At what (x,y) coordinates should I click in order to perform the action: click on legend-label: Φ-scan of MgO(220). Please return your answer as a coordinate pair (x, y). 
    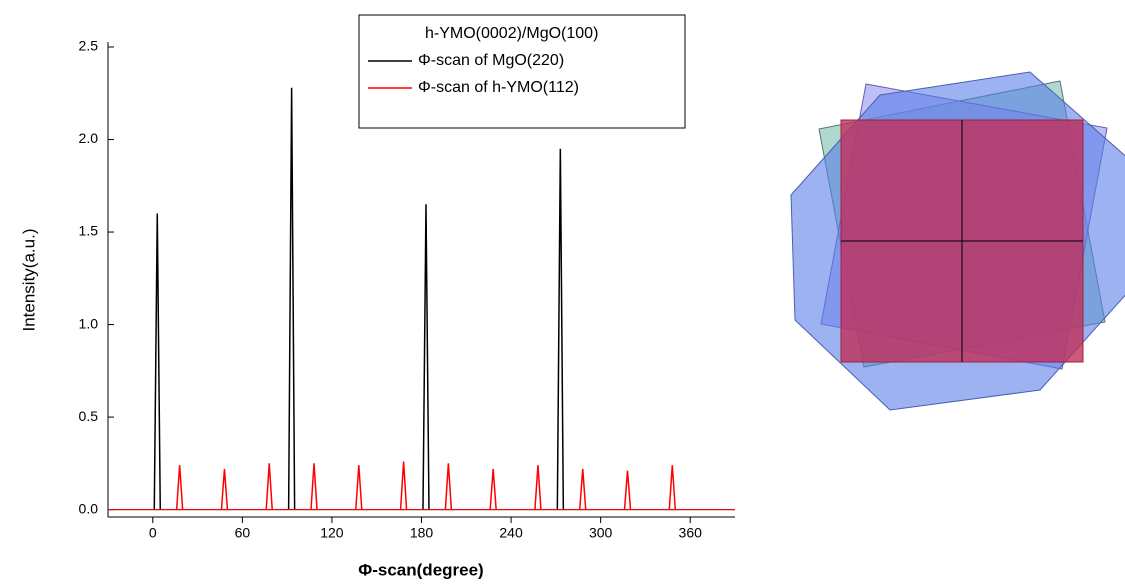
    Looking at the image, I should click on (491, 60).